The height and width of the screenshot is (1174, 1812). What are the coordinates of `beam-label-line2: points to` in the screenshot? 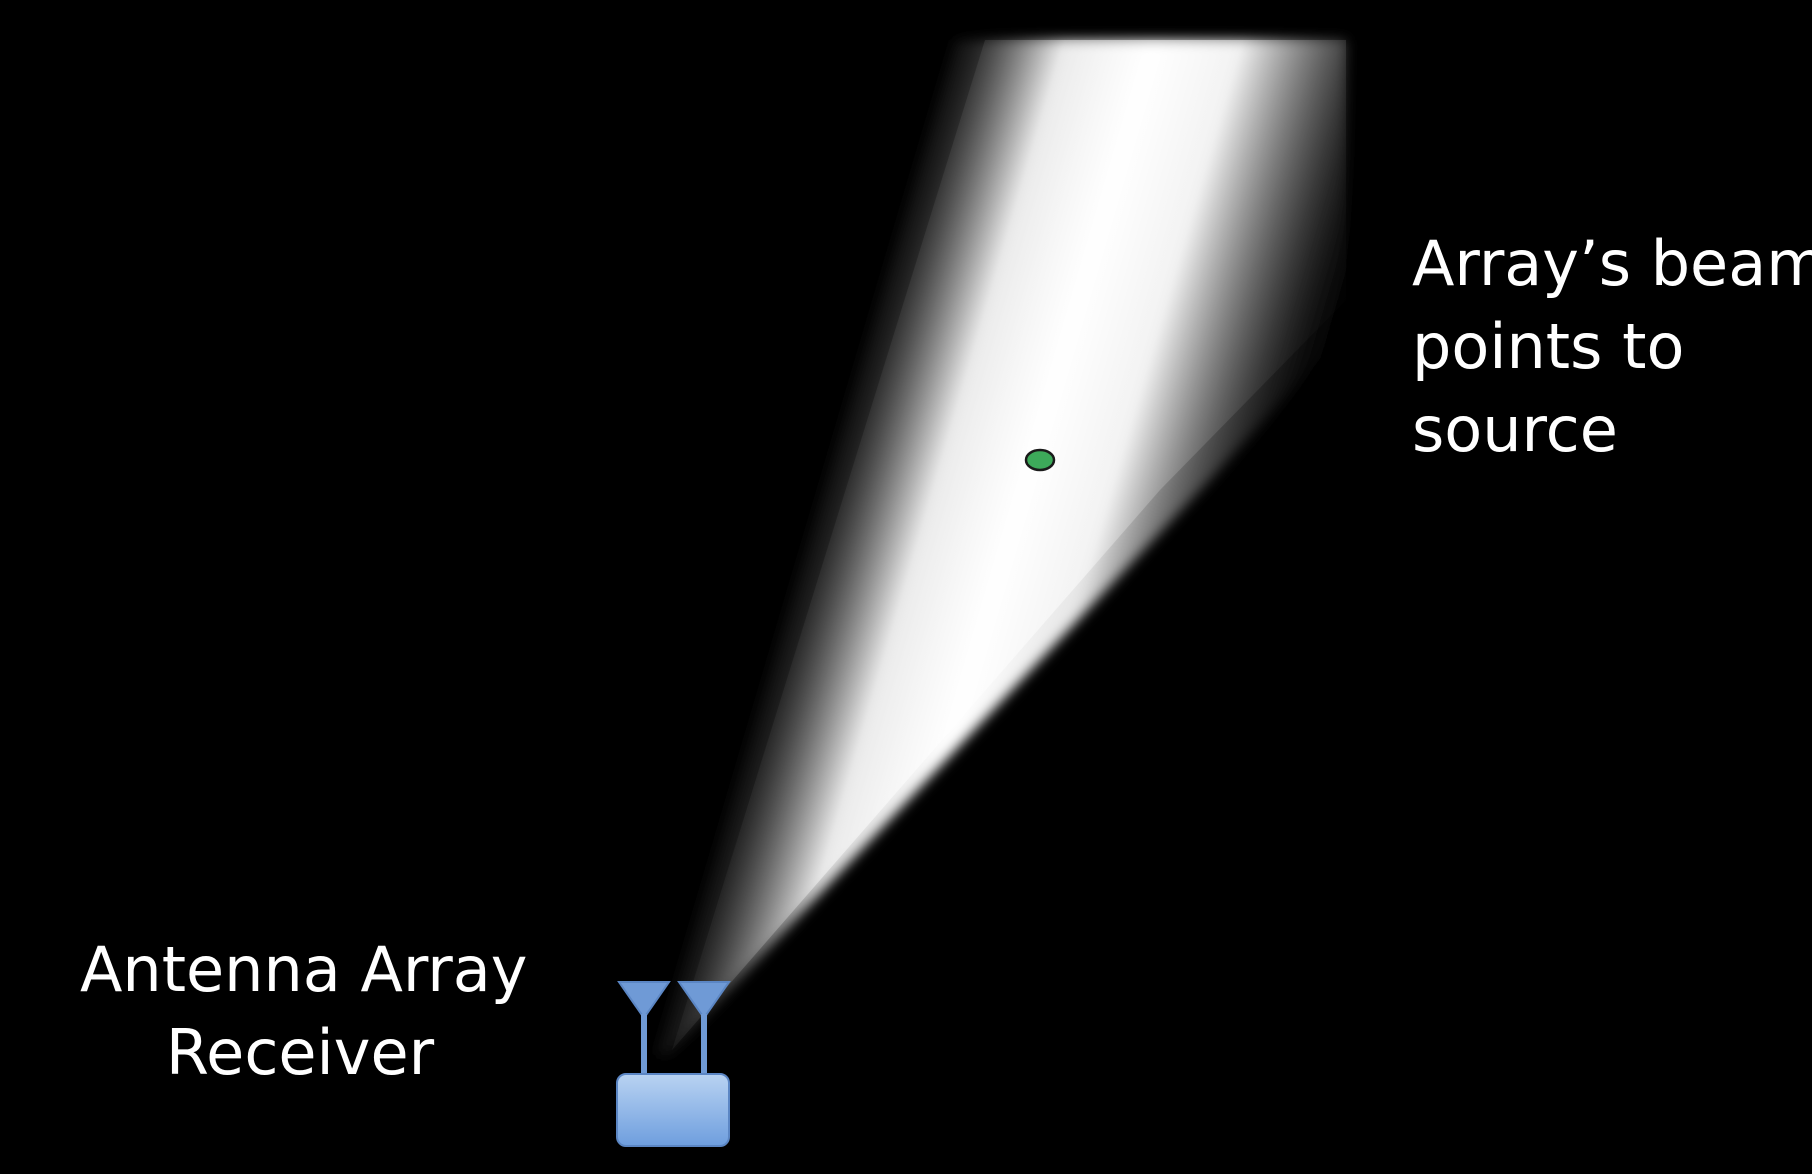 It's located at (1612, 346).